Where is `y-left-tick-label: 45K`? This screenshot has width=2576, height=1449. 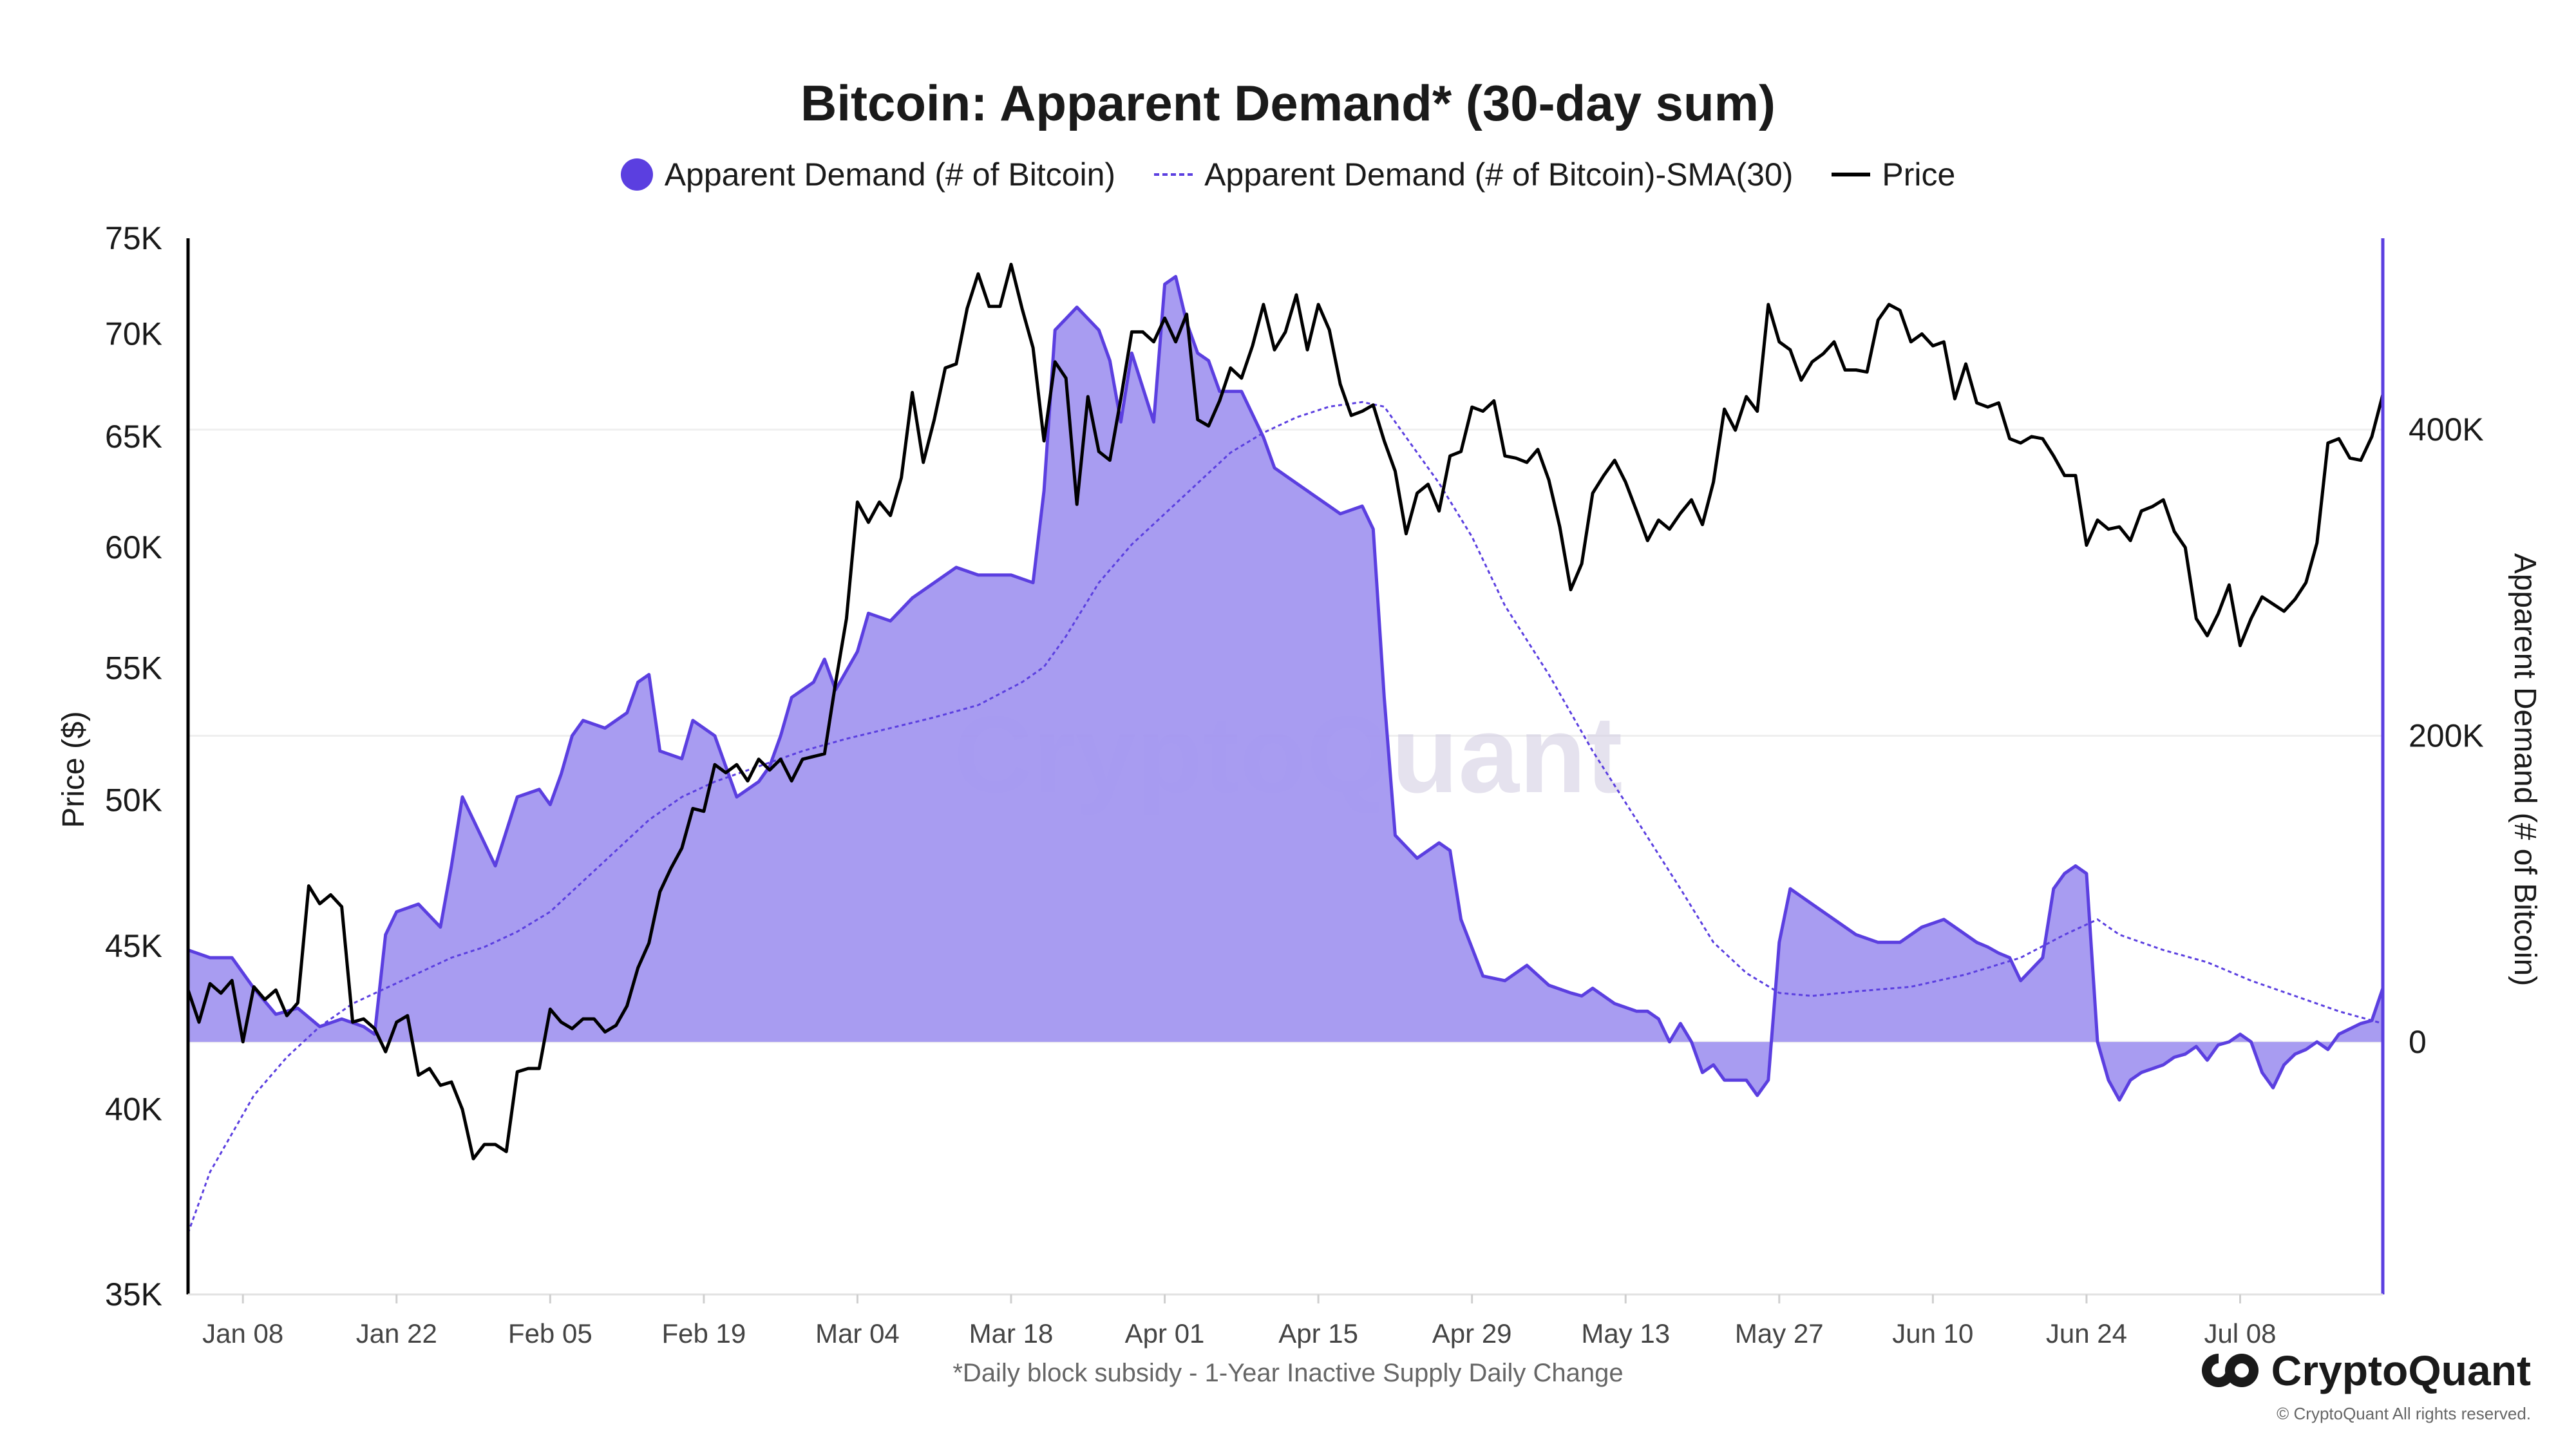 y-left-tick-label: 45K is located at coordinates (133, 946).